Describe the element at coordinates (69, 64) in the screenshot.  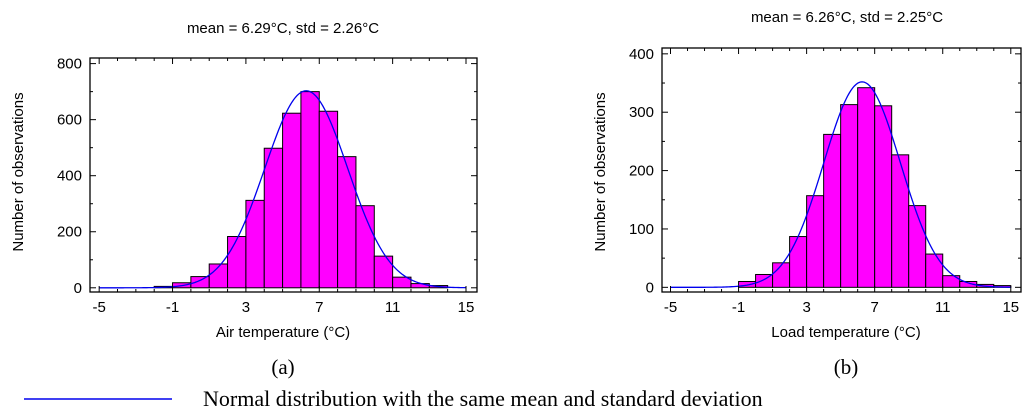
I see `y-tick-label: 800` at that location.